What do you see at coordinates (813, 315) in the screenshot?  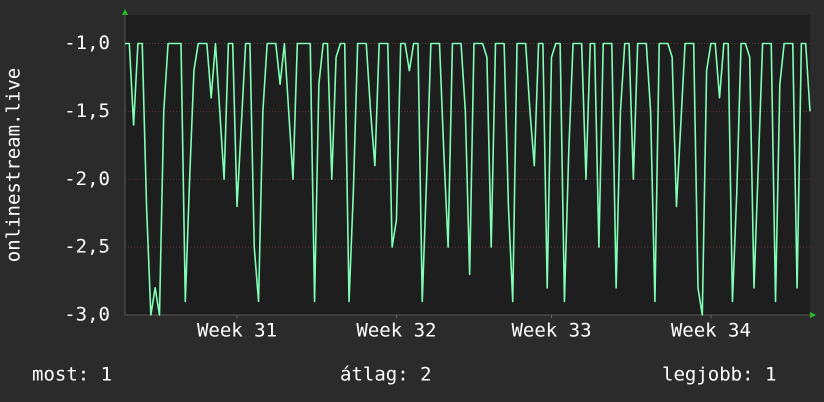 I see `x-axis-arrow` at bounding box center [813, 315].